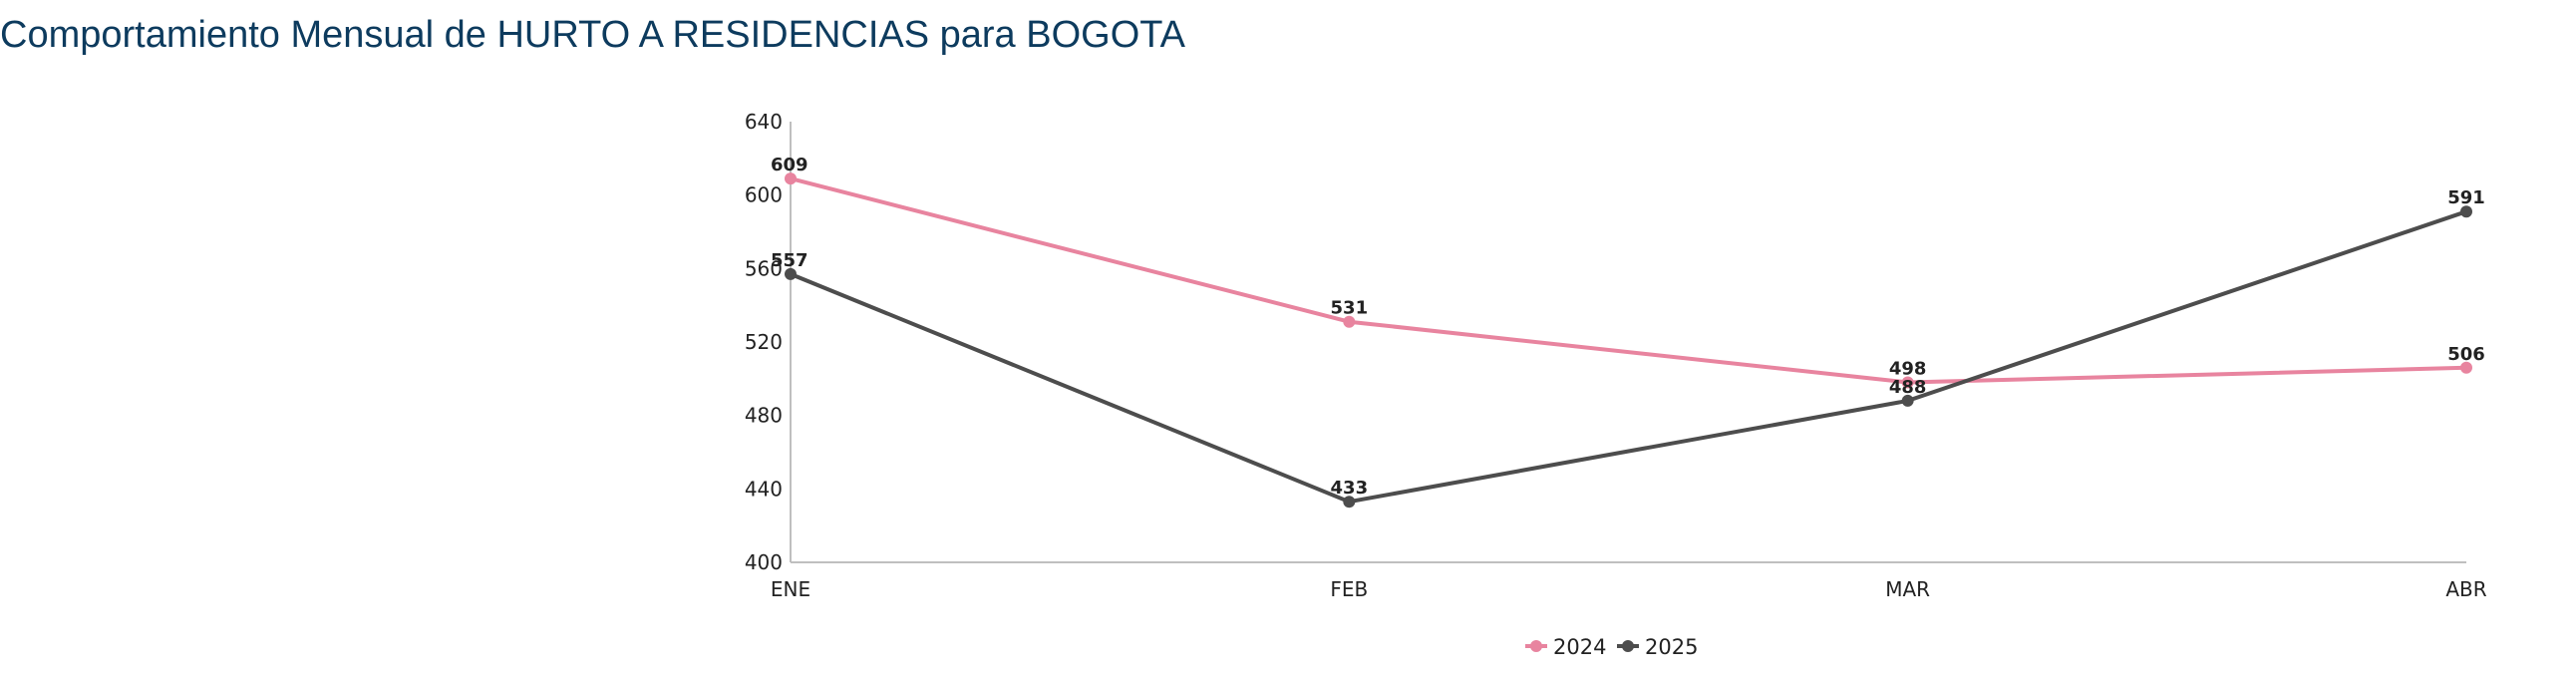  I want to click on y-tick-label: 480, so click(764, 416).